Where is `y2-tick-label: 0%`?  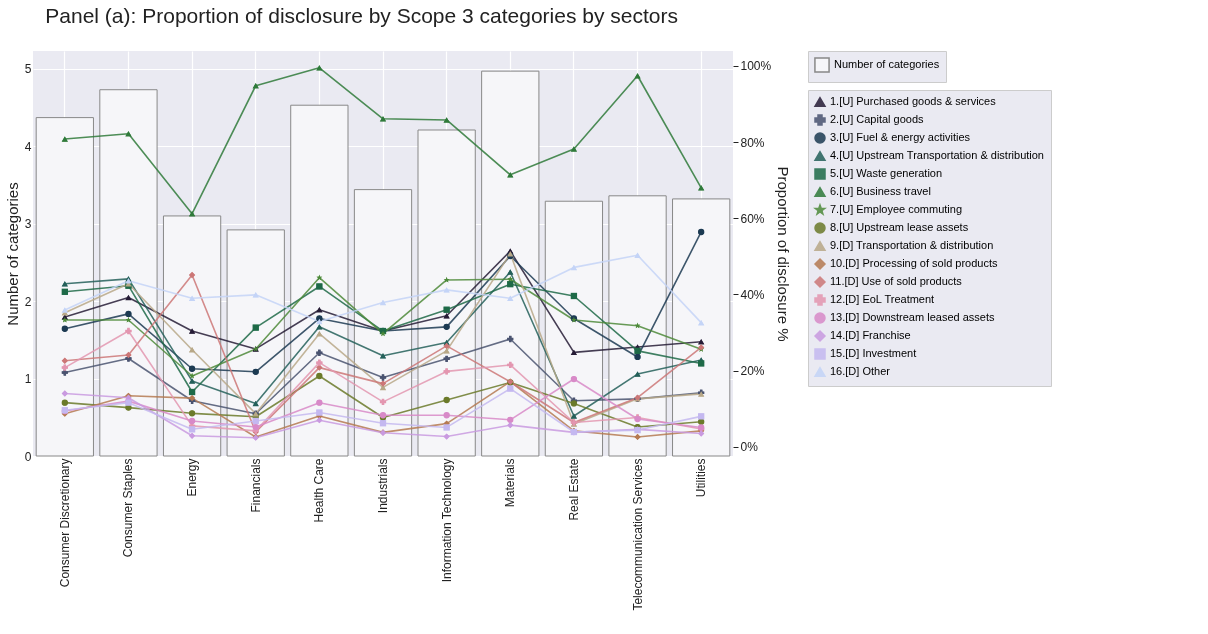 y2-tick-label: 0% is located at coordinates (749, 447).